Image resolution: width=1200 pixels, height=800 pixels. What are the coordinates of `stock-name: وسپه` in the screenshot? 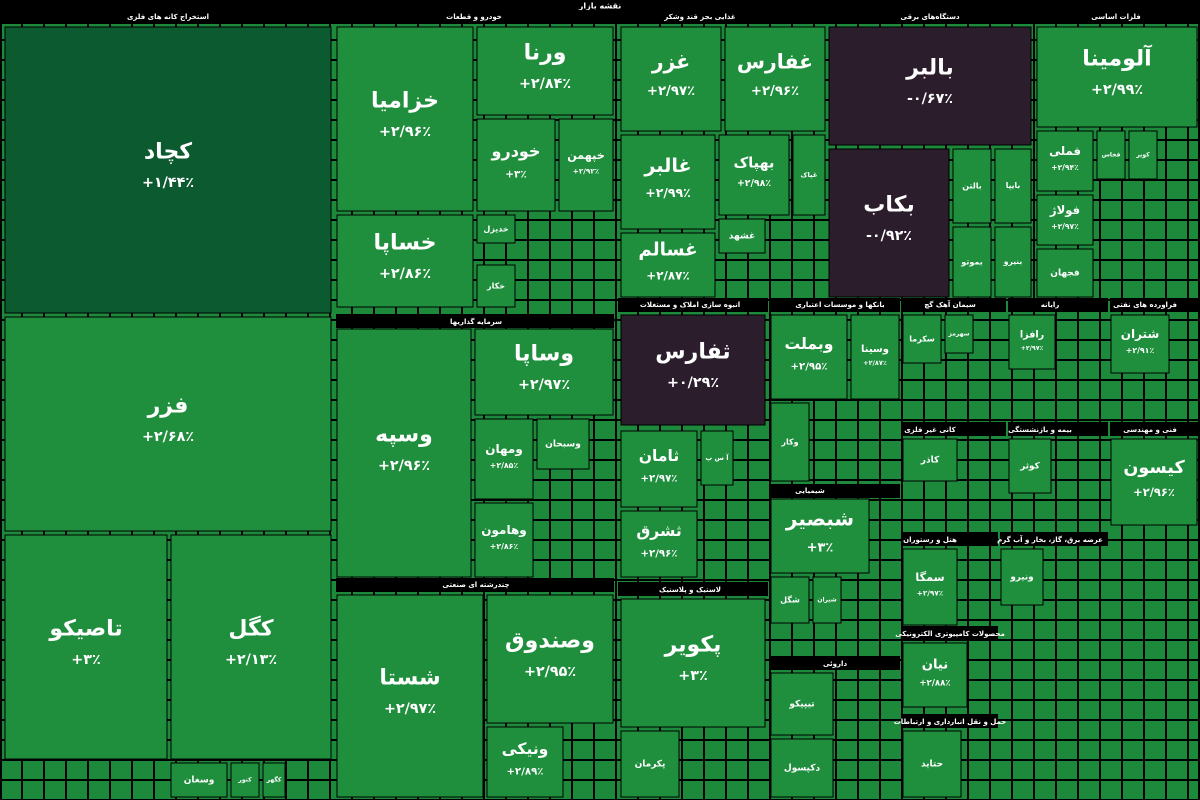 It's located at (404, 434).